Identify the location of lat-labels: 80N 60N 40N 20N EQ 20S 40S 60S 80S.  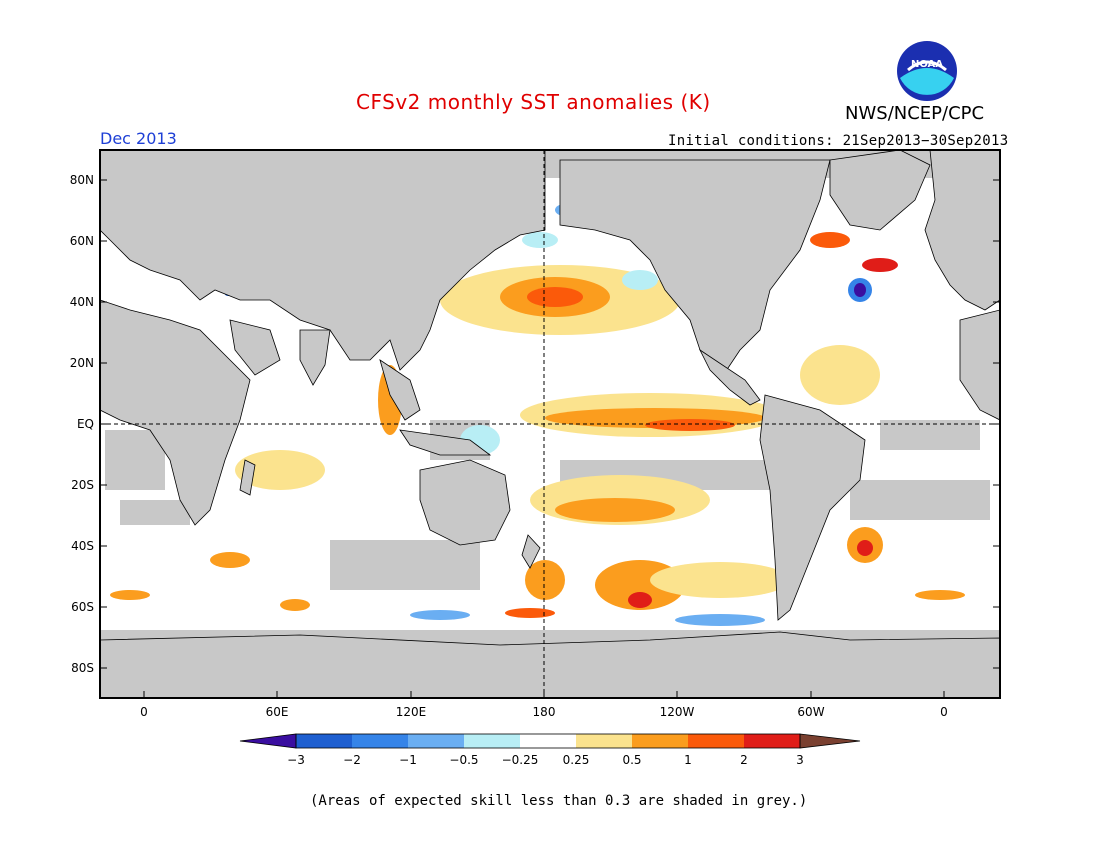
(82, 424).